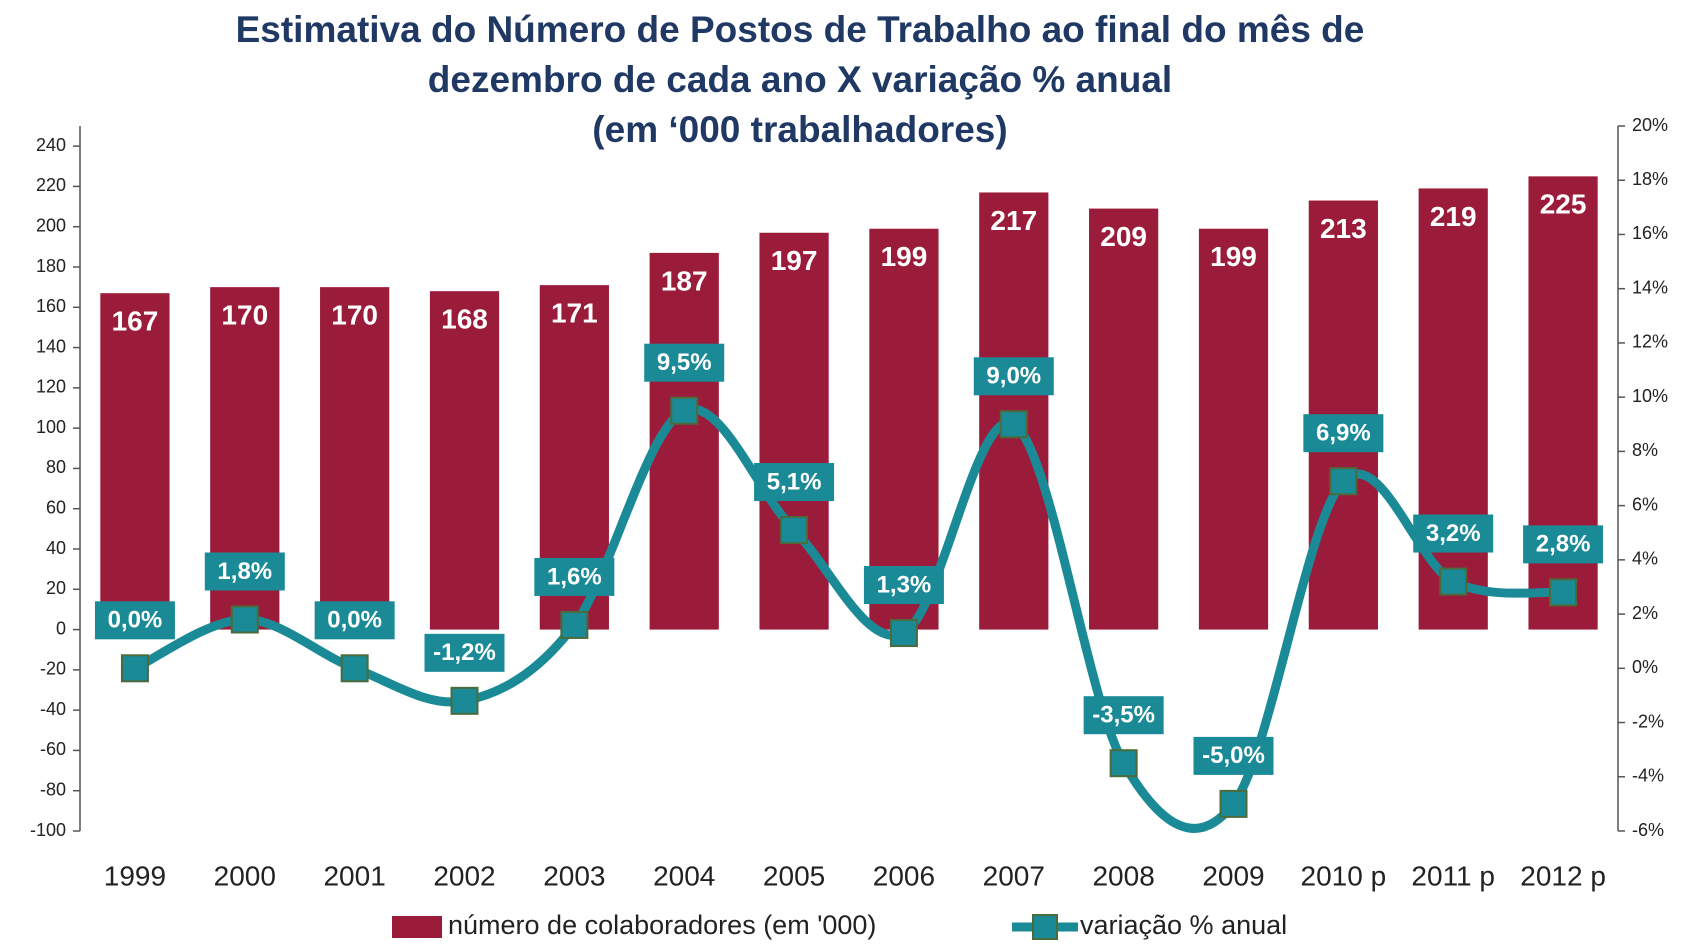 The height and width of the screenshot is (944, 1690). I want to click on bar-value-label: 225, so click(1563, 204).